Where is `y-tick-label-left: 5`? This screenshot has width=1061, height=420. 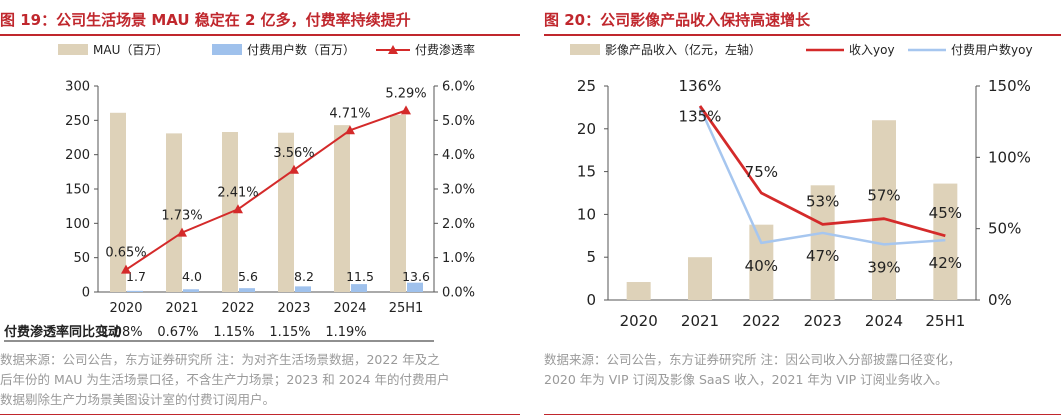 y-tick-label-left: 5 is located at coordinates (591, 257).